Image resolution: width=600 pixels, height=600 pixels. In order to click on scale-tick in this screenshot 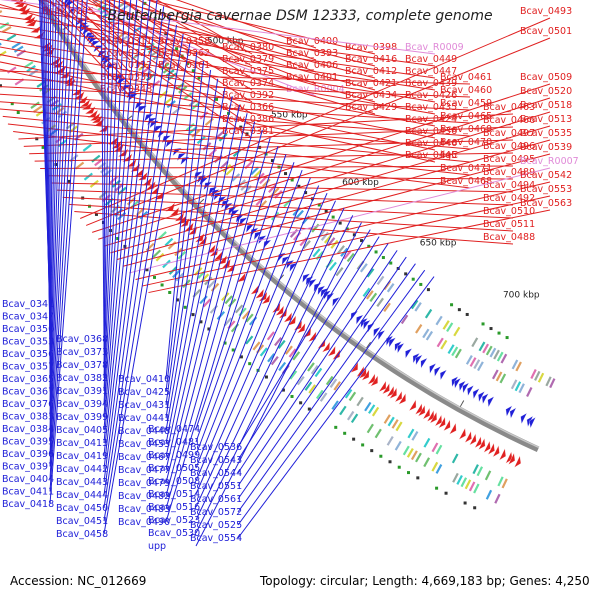, I will do `click(368, 345)`.